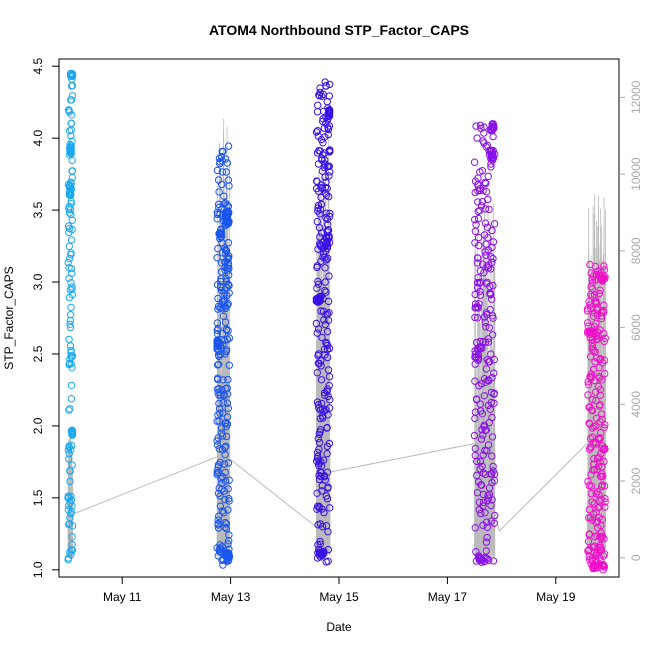 The width and height of the screenshot is (650, 650). Describe the element at coordinates (9, 317) in the screenshot. I see `y-axis-label: STP_Factor_CAPS` at that location.